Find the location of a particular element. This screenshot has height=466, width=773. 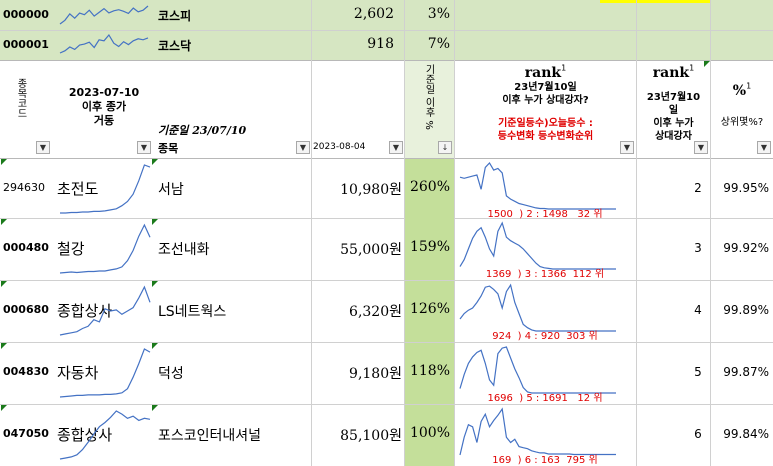

rankchart-red-legend: 기준일등수)오늘등수 : 등수변화 등수변화순위 is located at coordinates (545, 130).